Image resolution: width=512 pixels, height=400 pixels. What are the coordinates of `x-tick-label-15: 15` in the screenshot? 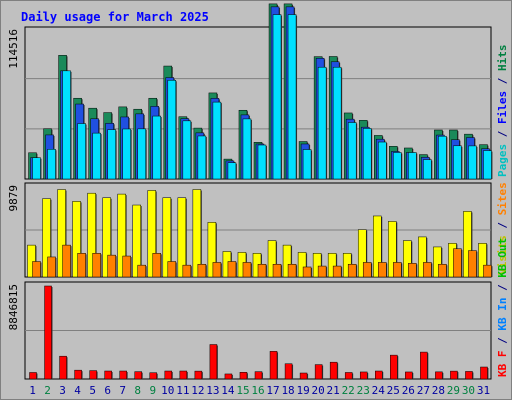 It's located at (242, 390).